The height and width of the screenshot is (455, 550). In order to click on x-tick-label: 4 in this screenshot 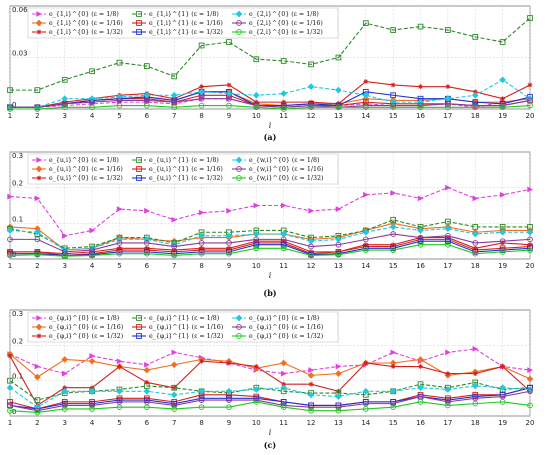, I will do `click(92, 266)`.